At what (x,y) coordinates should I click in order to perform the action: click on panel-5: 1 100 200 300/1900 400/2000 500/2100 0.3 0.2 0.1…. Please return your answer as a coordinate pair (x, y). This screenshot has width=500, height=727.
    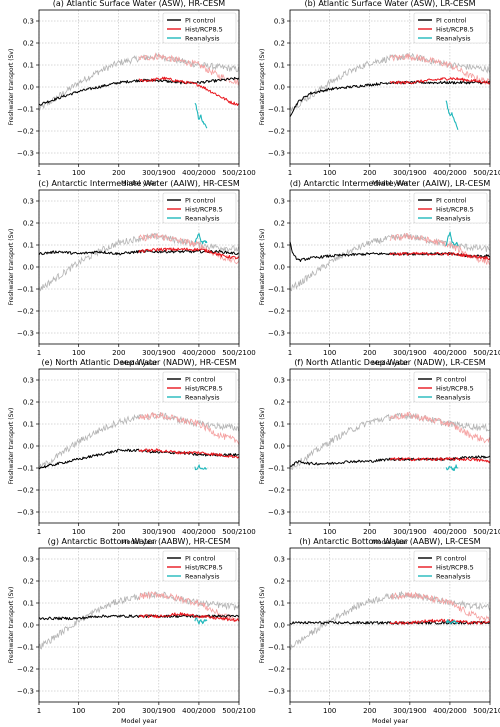
    Looking at the image, I should click on (132, 452).